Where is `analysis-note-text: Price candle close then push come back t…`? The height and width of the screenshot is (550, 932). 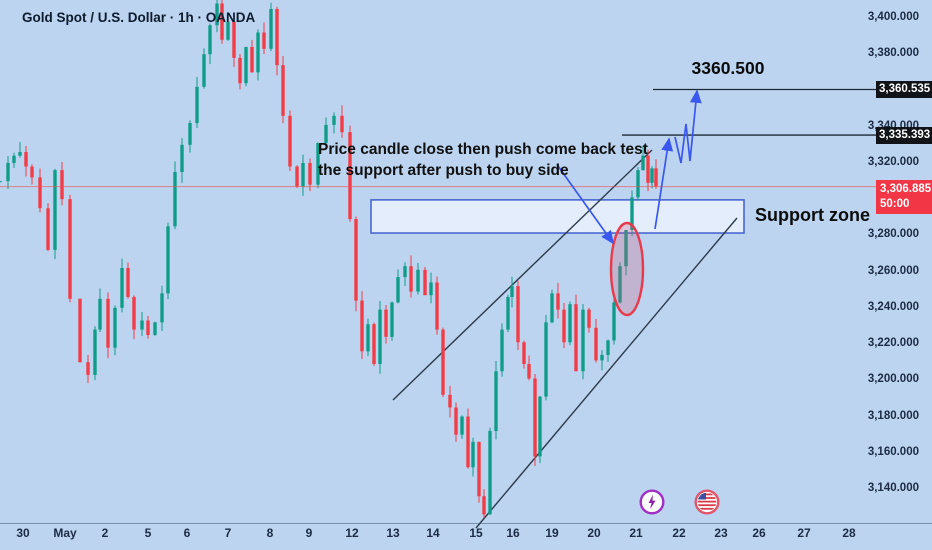
analysis-note-text: Price candle close then push come back t… is located at coordinates (483, 160).